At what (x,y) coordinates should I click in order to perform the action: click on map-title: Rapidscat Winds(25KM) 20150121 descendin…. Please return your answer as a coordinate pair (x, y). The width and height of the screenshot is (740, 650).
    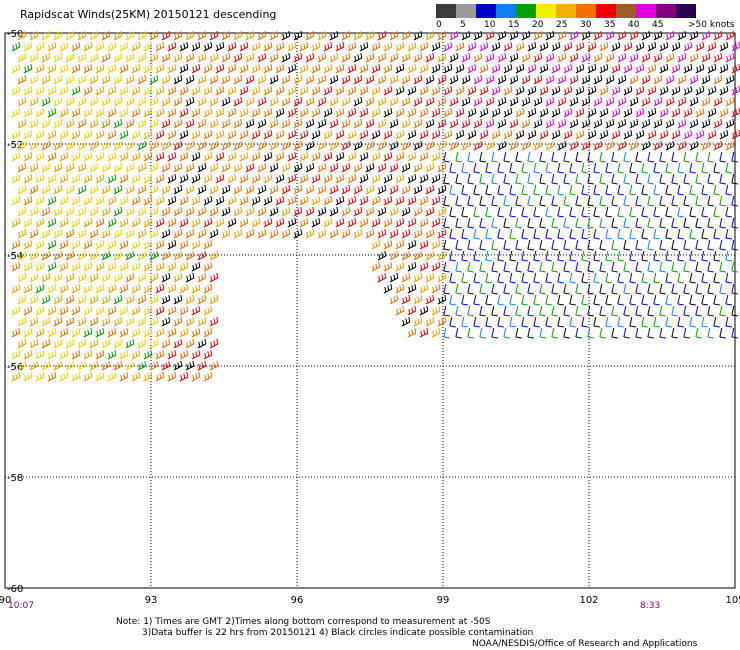
    Looking at the image, I should click on (148, 14).